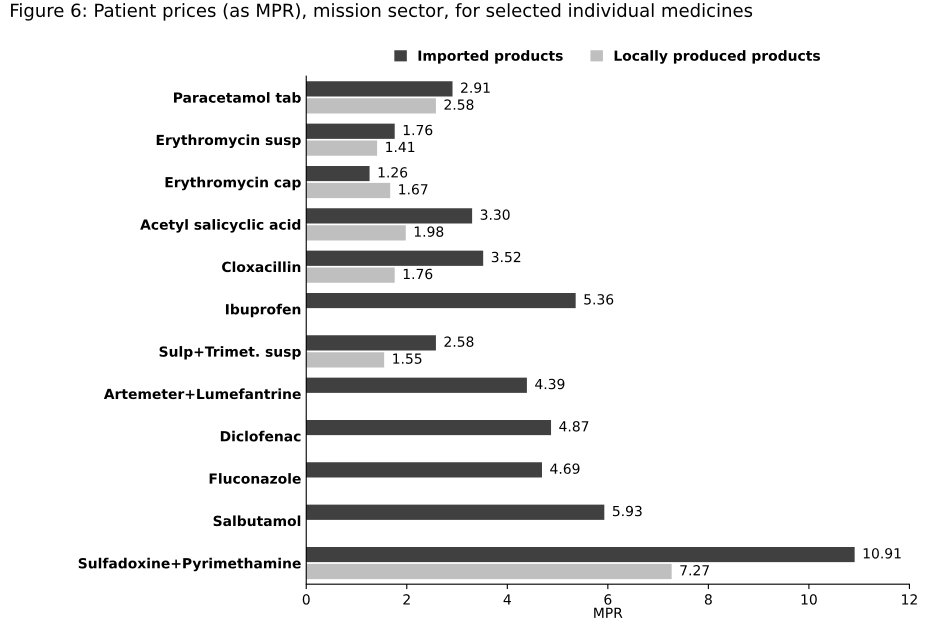 The height and width of the screenshot is (635, 928). I want to click on x-tick-label: 8, so click(708, 599).